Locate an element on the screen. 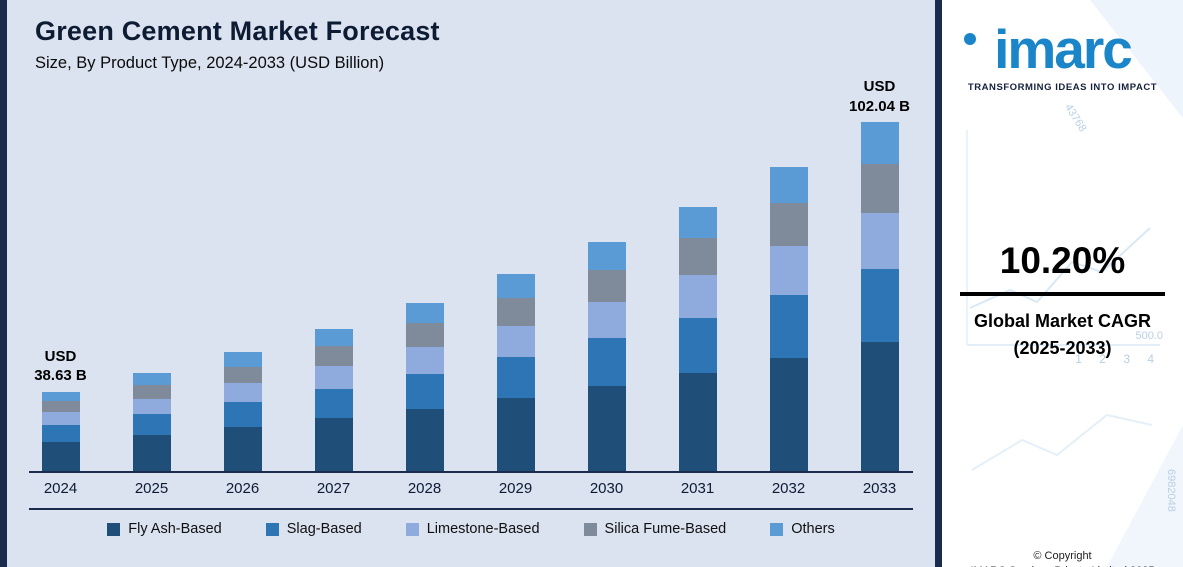  legend-swatch-fly-ash-based is located at coordinates (114, 529).